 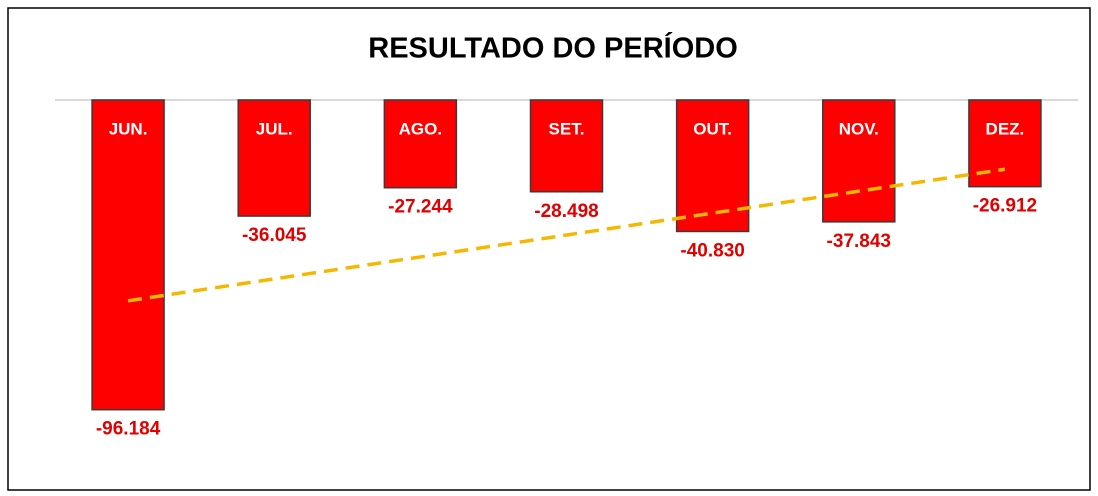 What do you see at coordinates (712, 250) in the screenshot?
I see `value-label: -40.830` at bounding box center [712, 250].